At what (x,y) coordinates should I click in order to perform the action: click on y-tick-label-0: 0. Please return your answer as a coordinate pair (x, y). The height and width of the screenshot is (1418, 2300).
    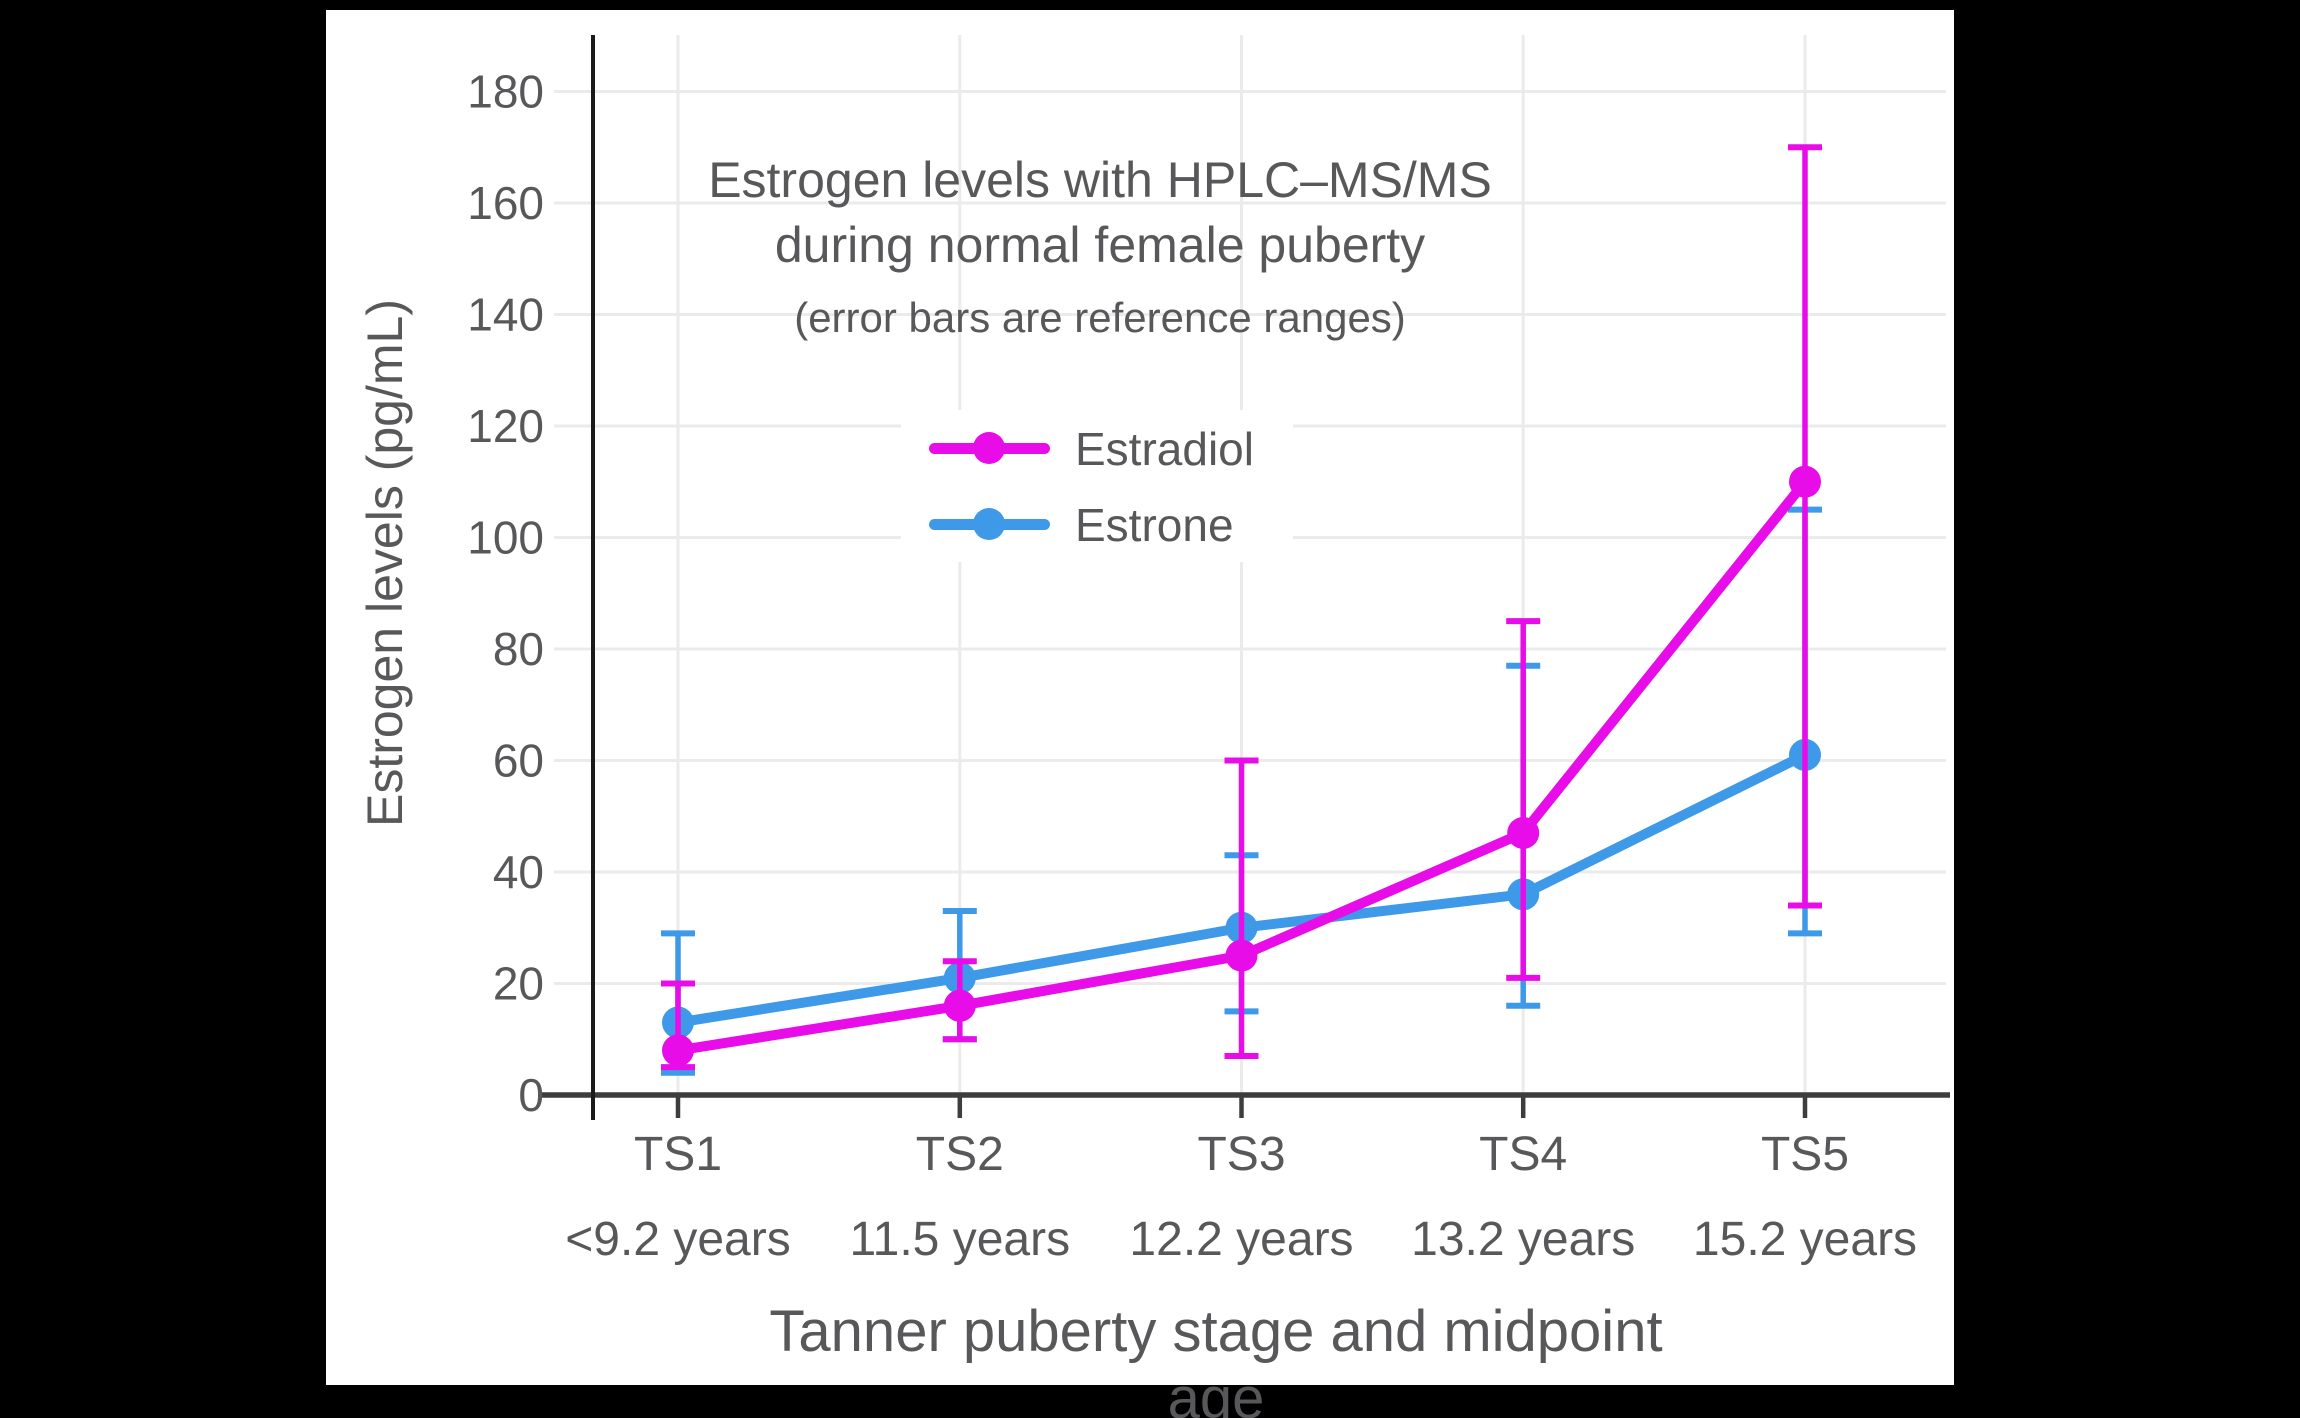
    Looking at the image, I should click on (531, 1095).